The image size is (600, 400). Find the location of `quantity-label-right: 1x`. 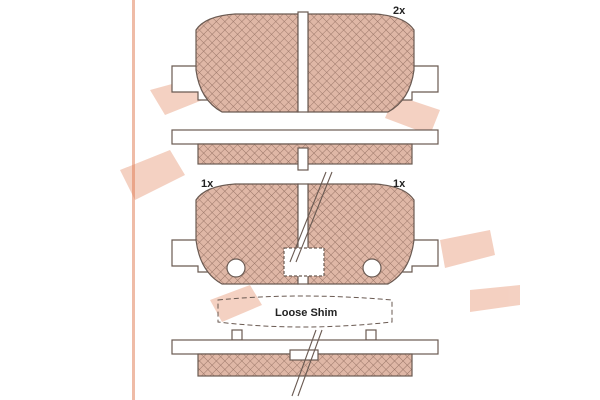

quantity-label-right: 1x is located at coordinates (399, 184).